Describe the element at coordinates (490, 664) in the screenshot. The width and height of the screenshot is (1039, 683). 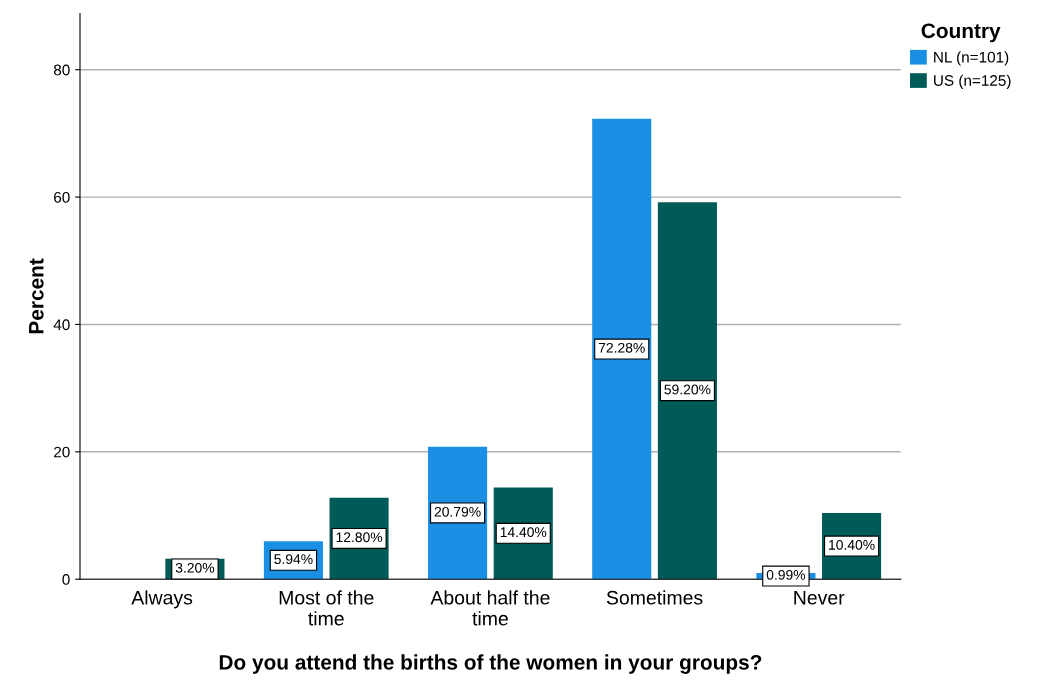
I see `x-axis-title: Do you attend the births of the women in your groups?` at that location.